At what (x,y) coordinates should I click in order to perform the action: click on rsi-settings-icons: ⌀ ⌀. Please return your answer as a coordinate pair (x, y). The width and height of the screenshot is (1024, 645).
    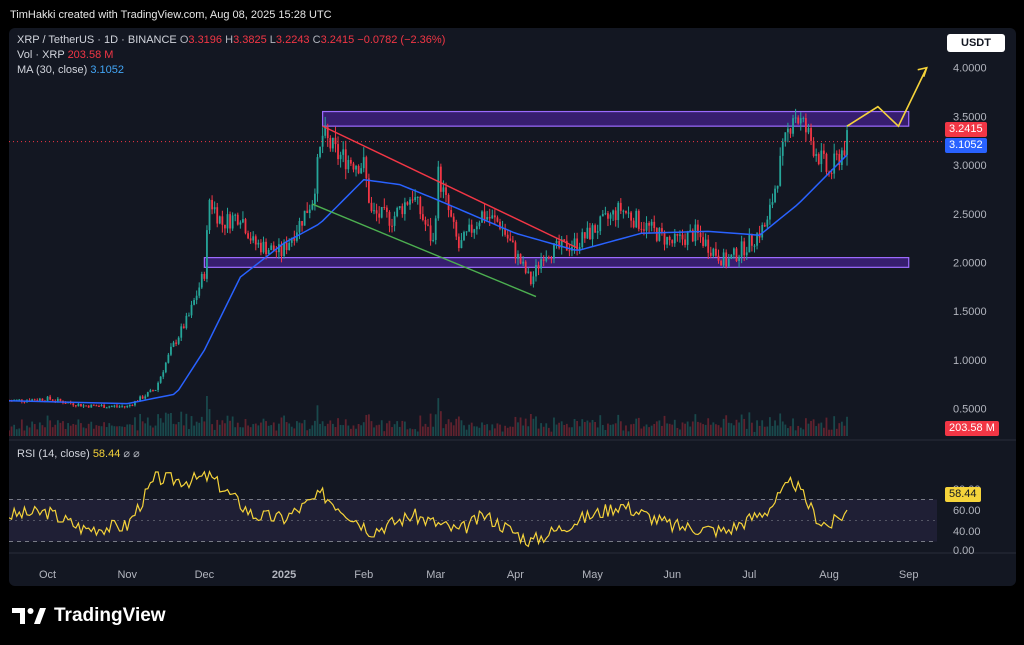
    Looking at the image, I should click on (131, 454).